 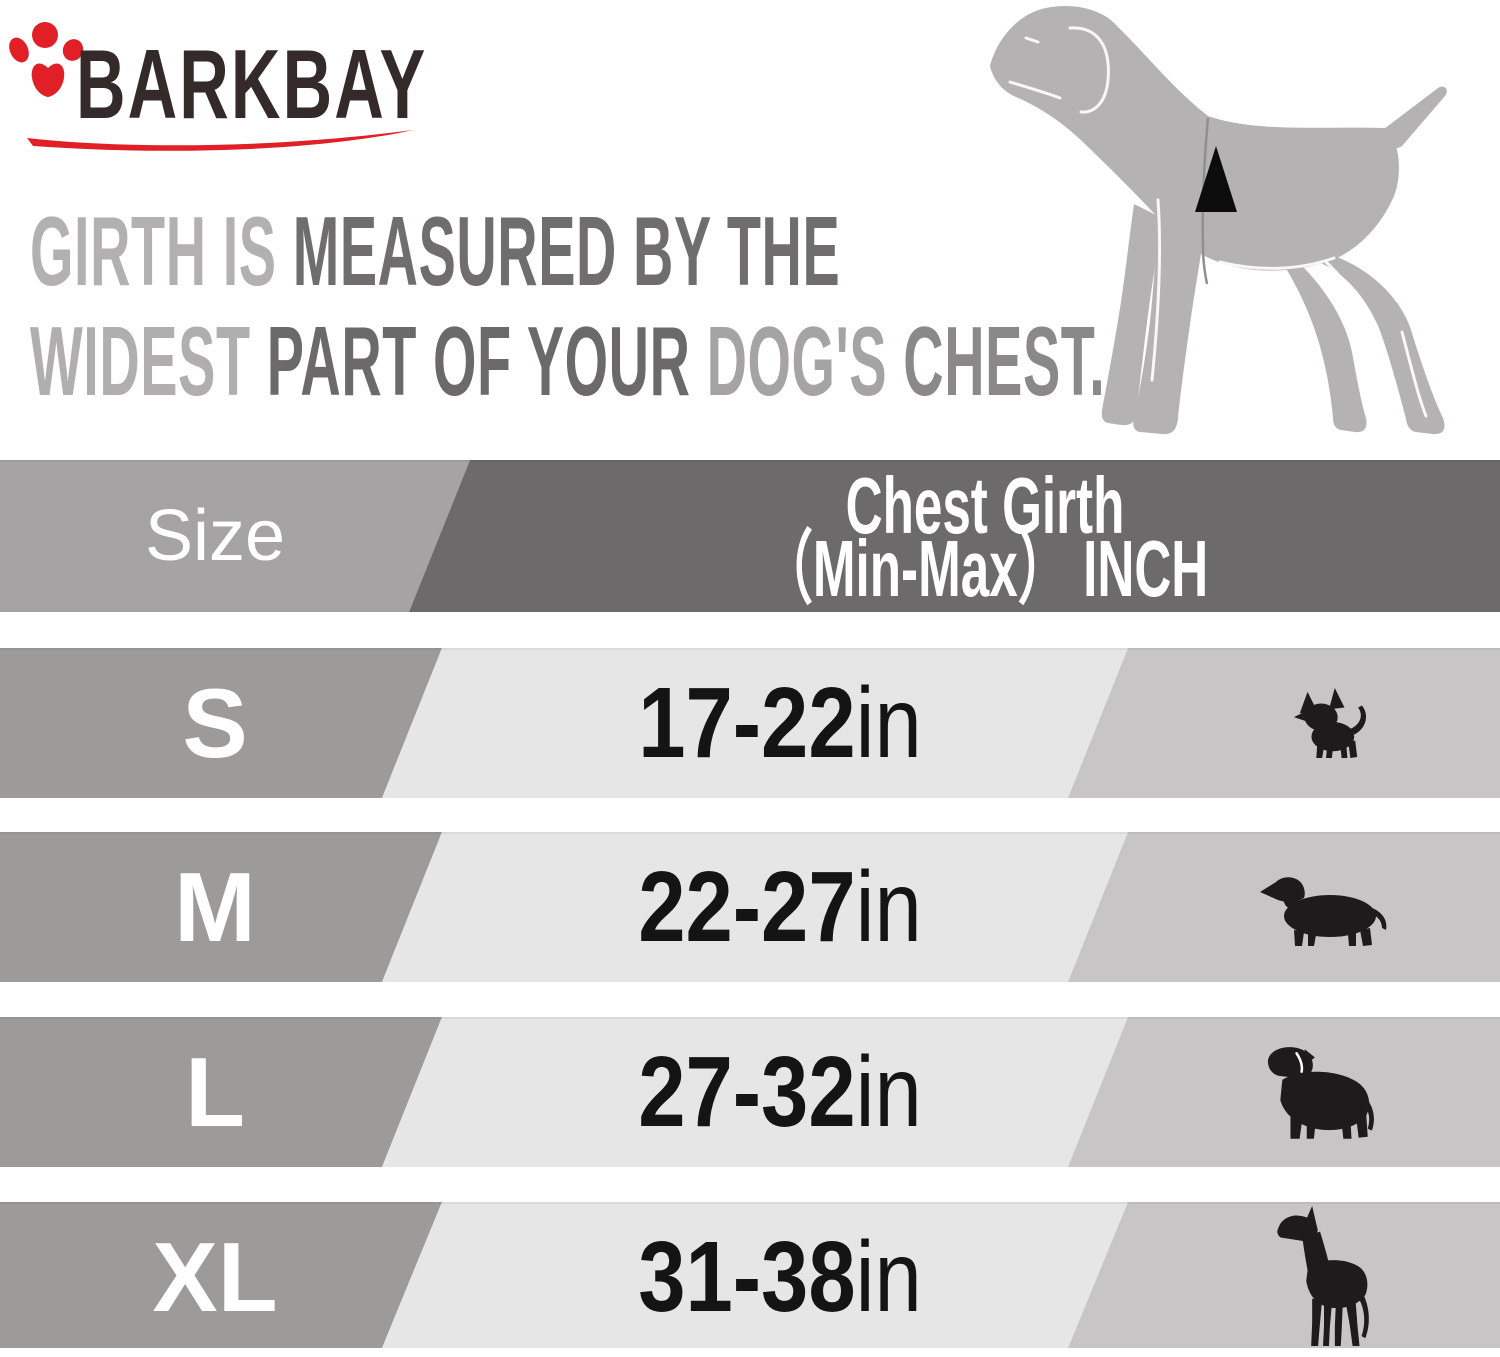 What do you see at coordinates (215, 723) in the screenshot?
I see `size-label: S` at bounding box center [215, 723].